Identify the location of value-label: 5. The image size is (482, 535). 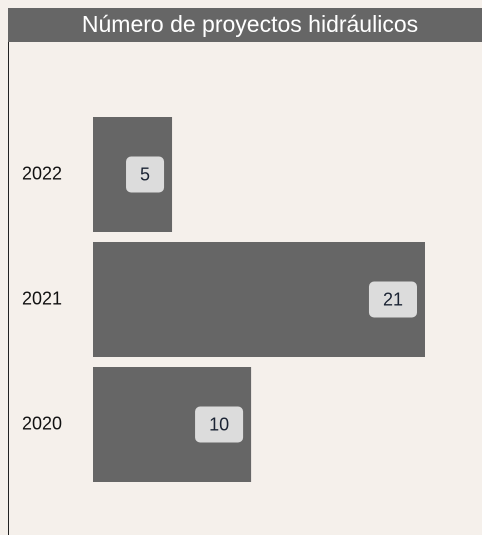
(145, 174).